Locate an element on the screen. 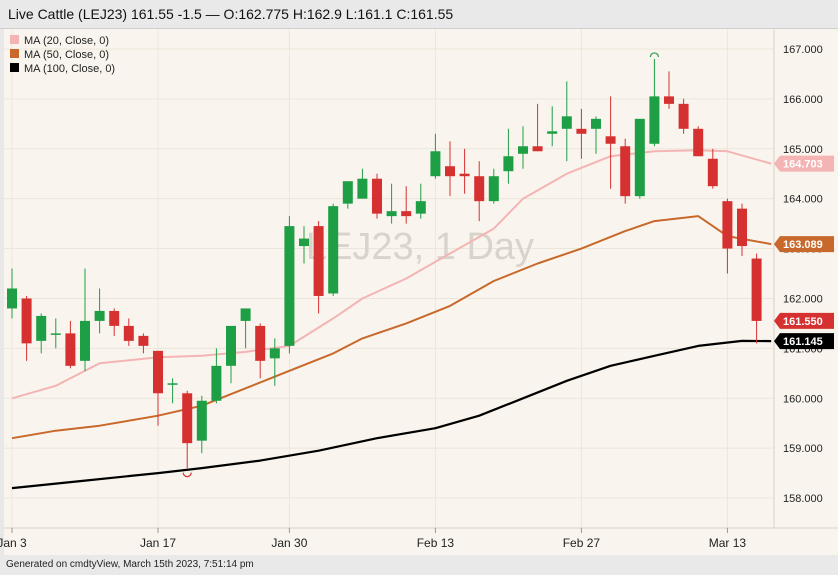  x-axis-labels: Jan 3 Jan 17 Jan 30 Feb 13 Feb 27 Mar 13 is located at coordinates (373, 539).